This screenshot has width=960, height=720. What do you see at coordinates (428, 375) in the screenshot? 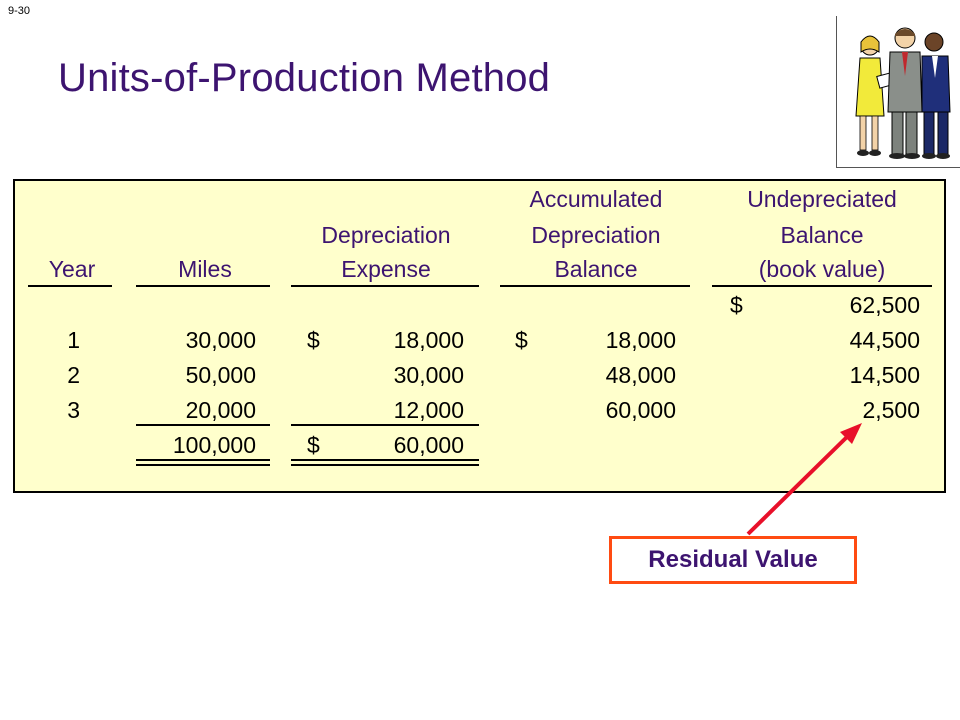
I see `row2-expense: 30,000` at bounding box center [428, 375].